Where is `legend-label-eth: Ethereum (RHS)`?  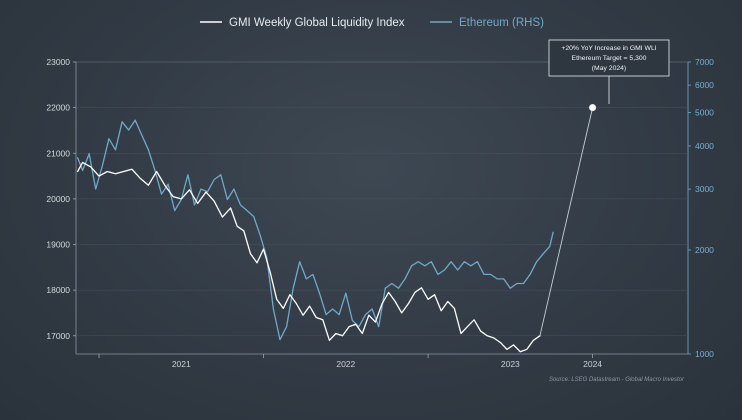 legend-label-eth: Ethereum (RHS) is located at coordinates (501, 23).